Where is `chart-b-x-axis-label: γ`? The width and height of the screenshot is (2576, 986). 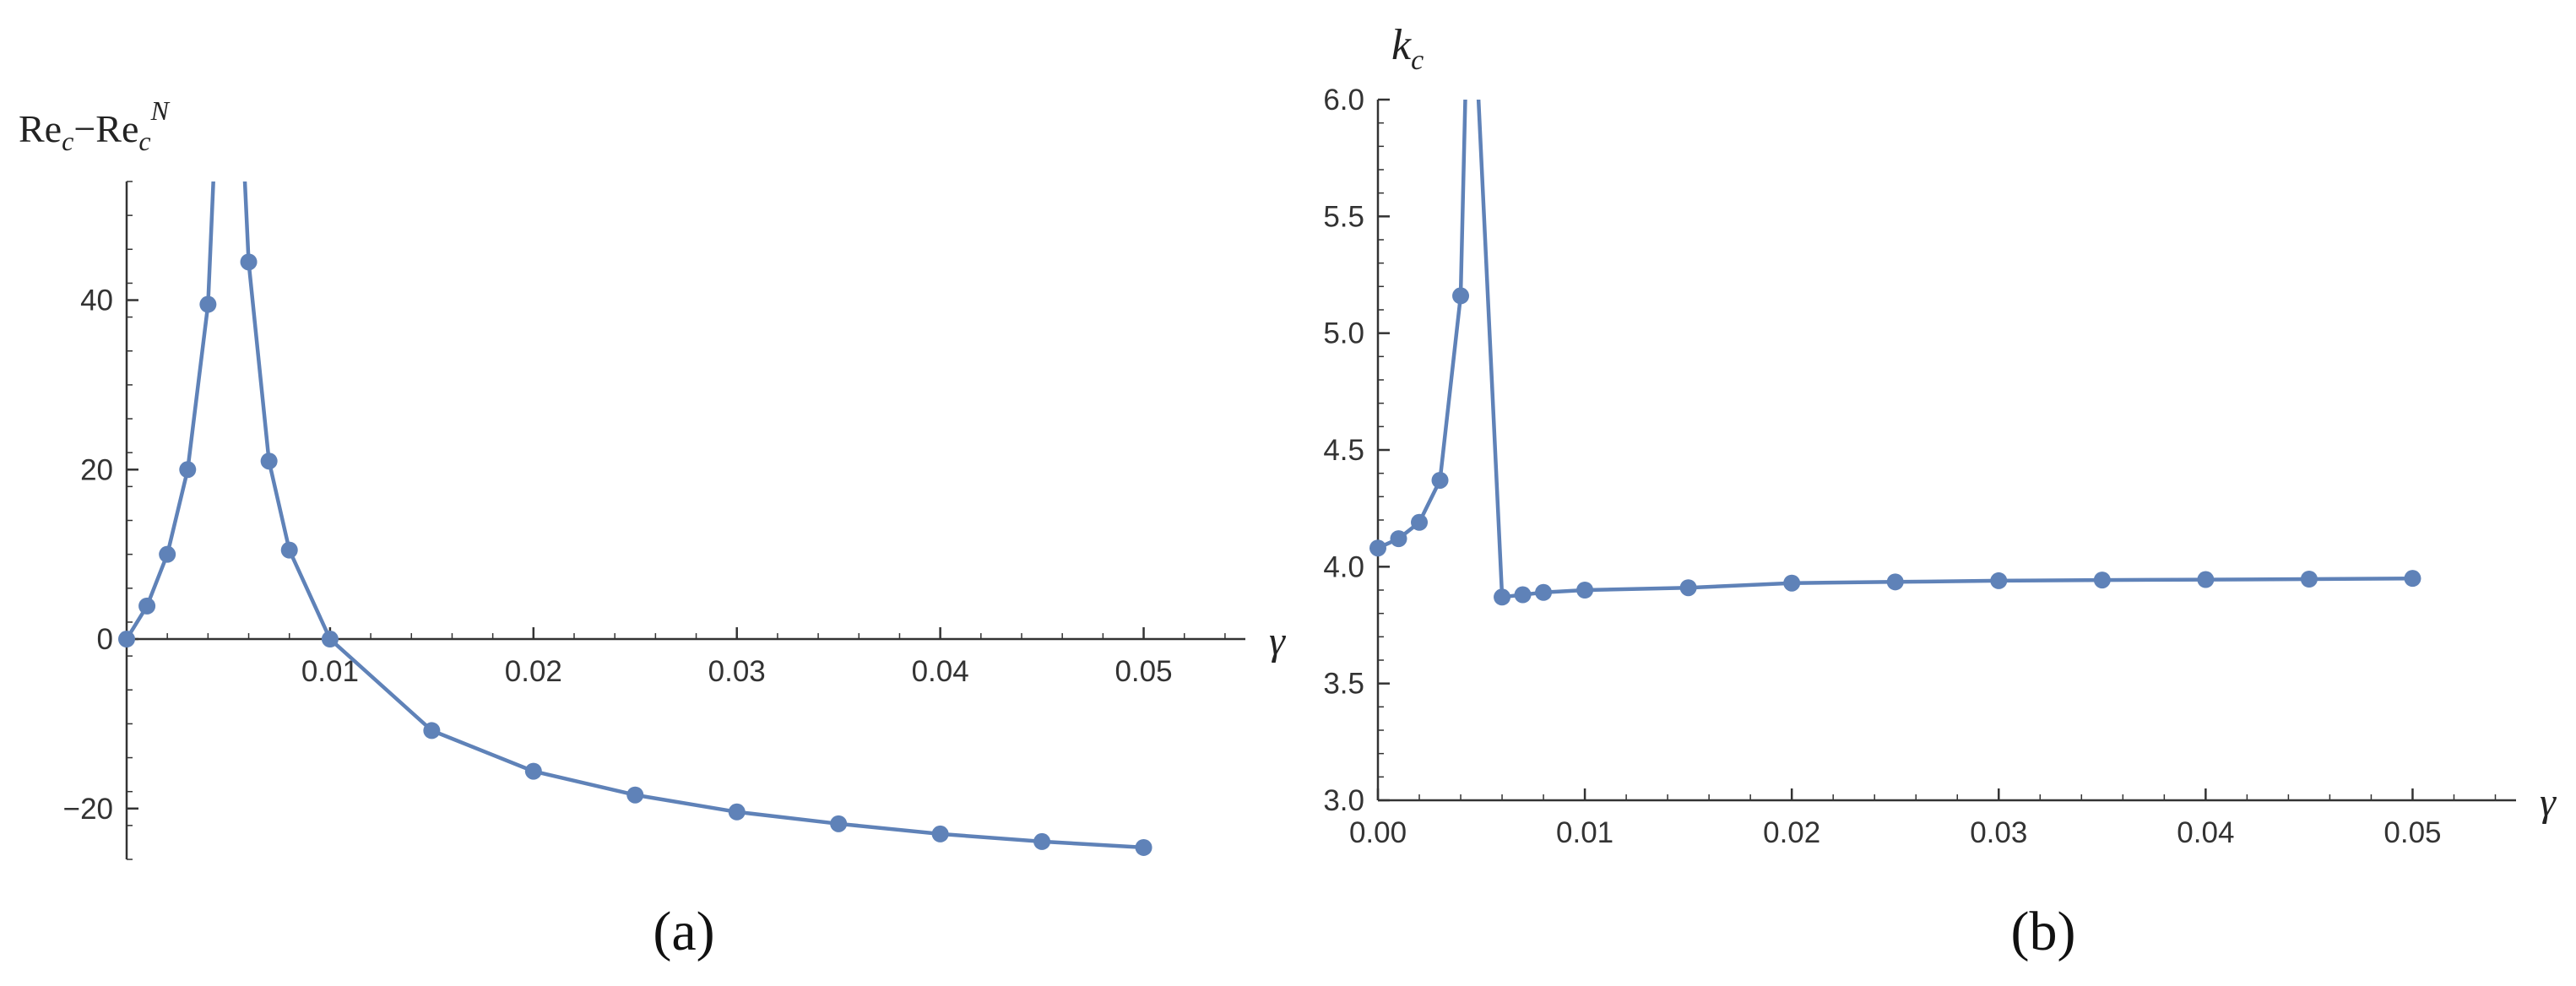 chart-b-x-axis-label: γ is located at coordinates (2548, 803).